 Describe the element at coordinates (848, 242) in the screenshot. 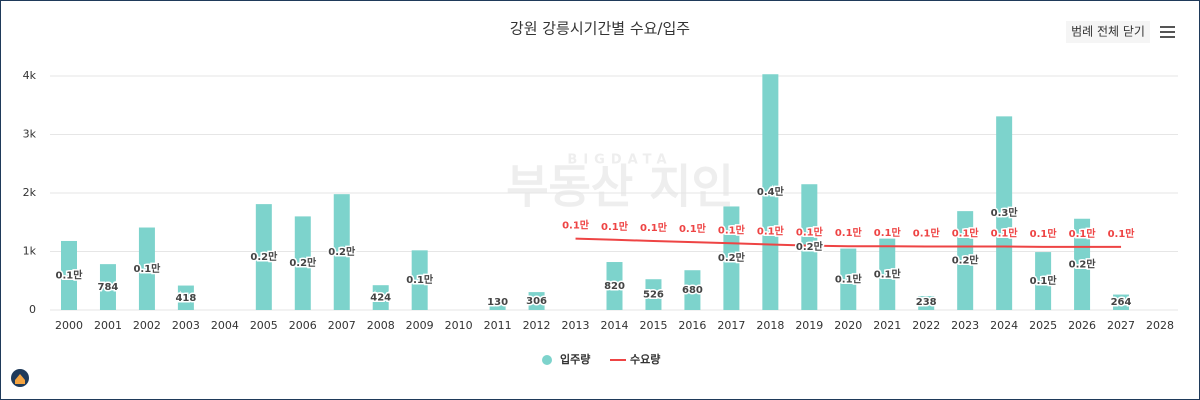

I see `line` at that location.